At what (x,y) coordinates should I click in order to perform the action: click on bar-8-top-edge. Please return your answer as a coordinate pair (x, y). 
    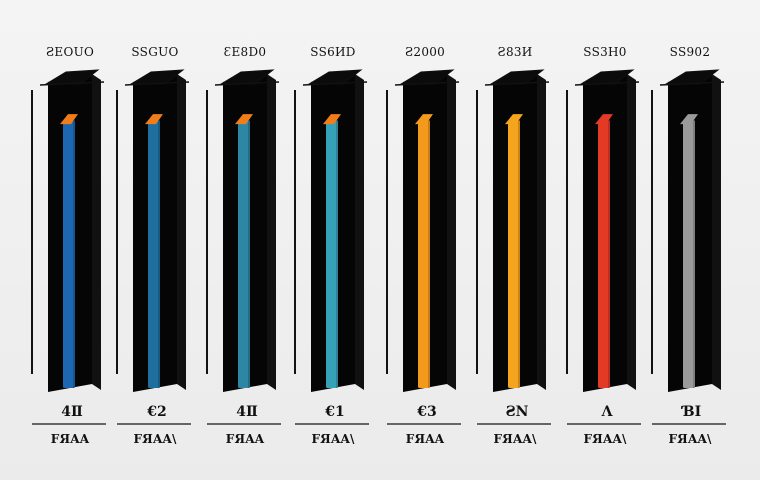
    Looking at the image, I should click on (692, 83).